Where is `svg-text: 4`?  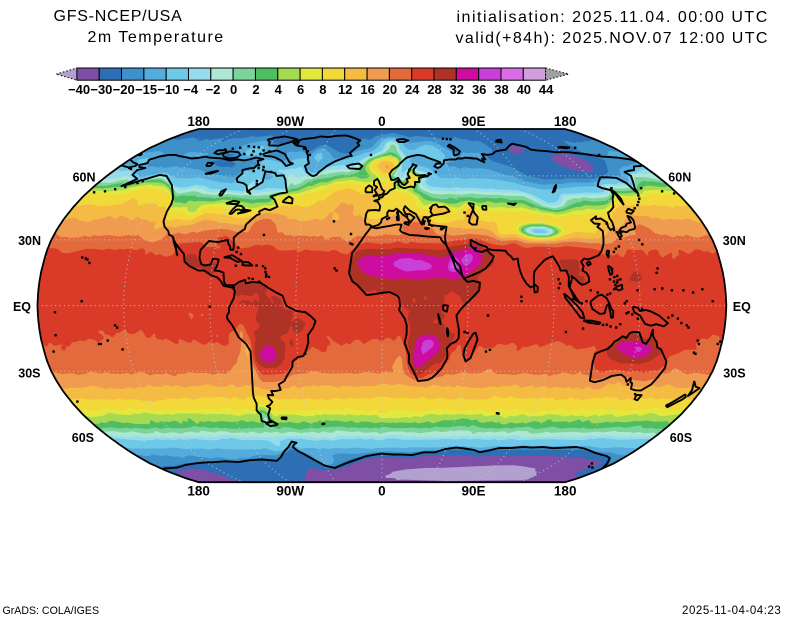 svg-text: 4 is located at coordinates (279, 89).